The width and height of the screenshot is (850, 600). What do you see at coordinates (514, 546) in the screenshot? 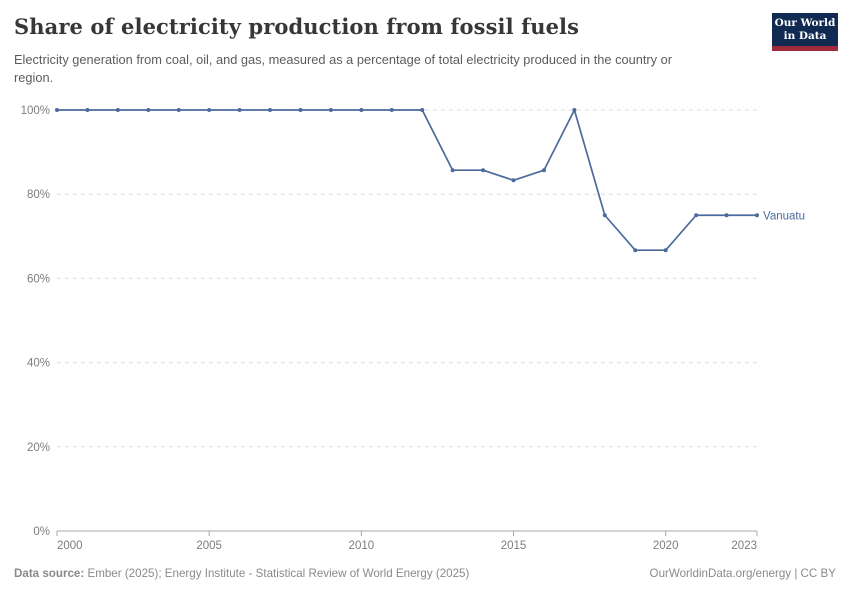
I see `x-tick-label: 2015` at bounding box center [514, 546].